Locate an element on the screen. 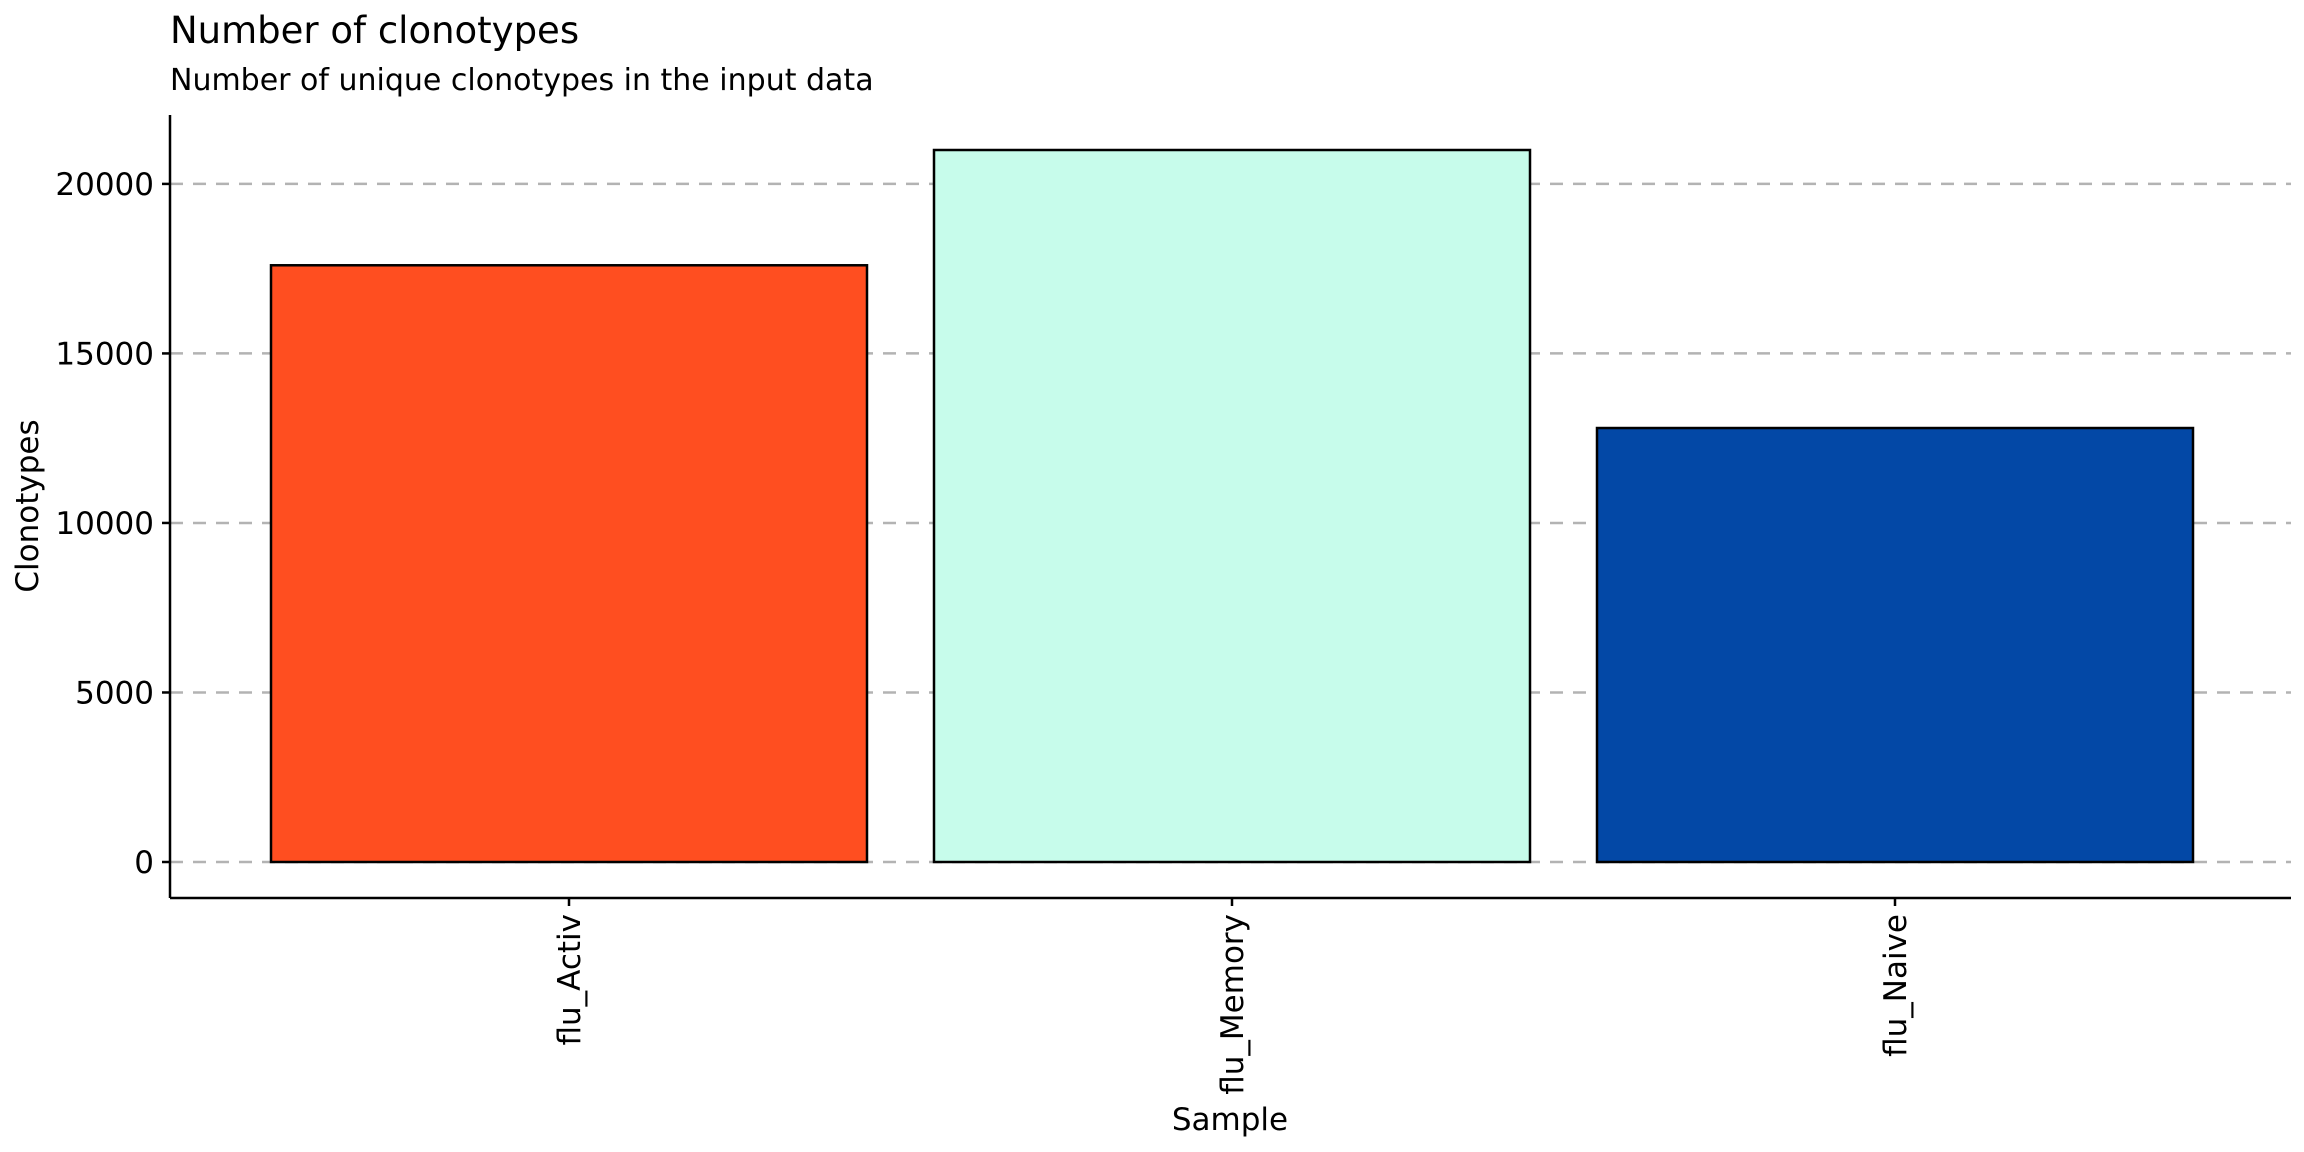  bar-flu_Activ is located at coordinates (569, 564).